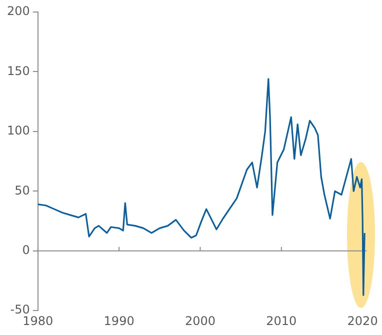 The height and width of the screenshot is (335, 382). Describe the element at coordinates (200, 321) in the screenshot. I see `x-tick-label: 2000` at that location.